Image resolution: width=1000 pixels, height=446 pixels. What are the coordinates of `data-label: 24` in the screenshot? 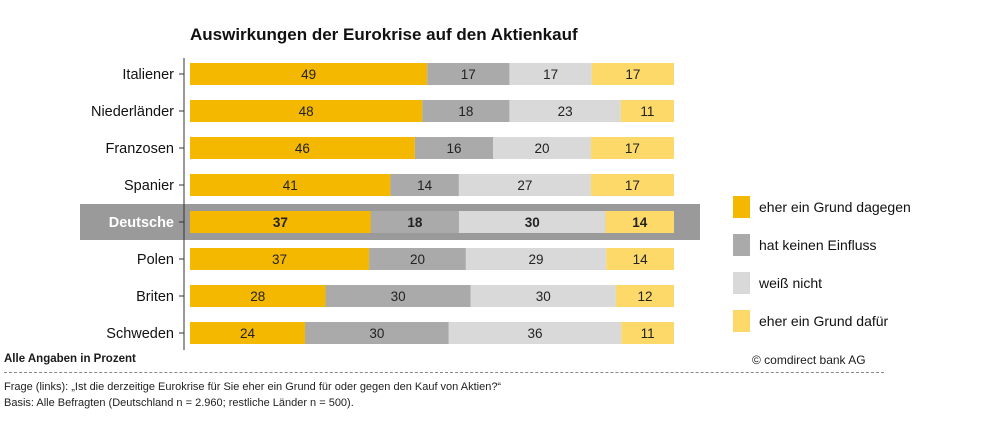 It's located at (248, 333).